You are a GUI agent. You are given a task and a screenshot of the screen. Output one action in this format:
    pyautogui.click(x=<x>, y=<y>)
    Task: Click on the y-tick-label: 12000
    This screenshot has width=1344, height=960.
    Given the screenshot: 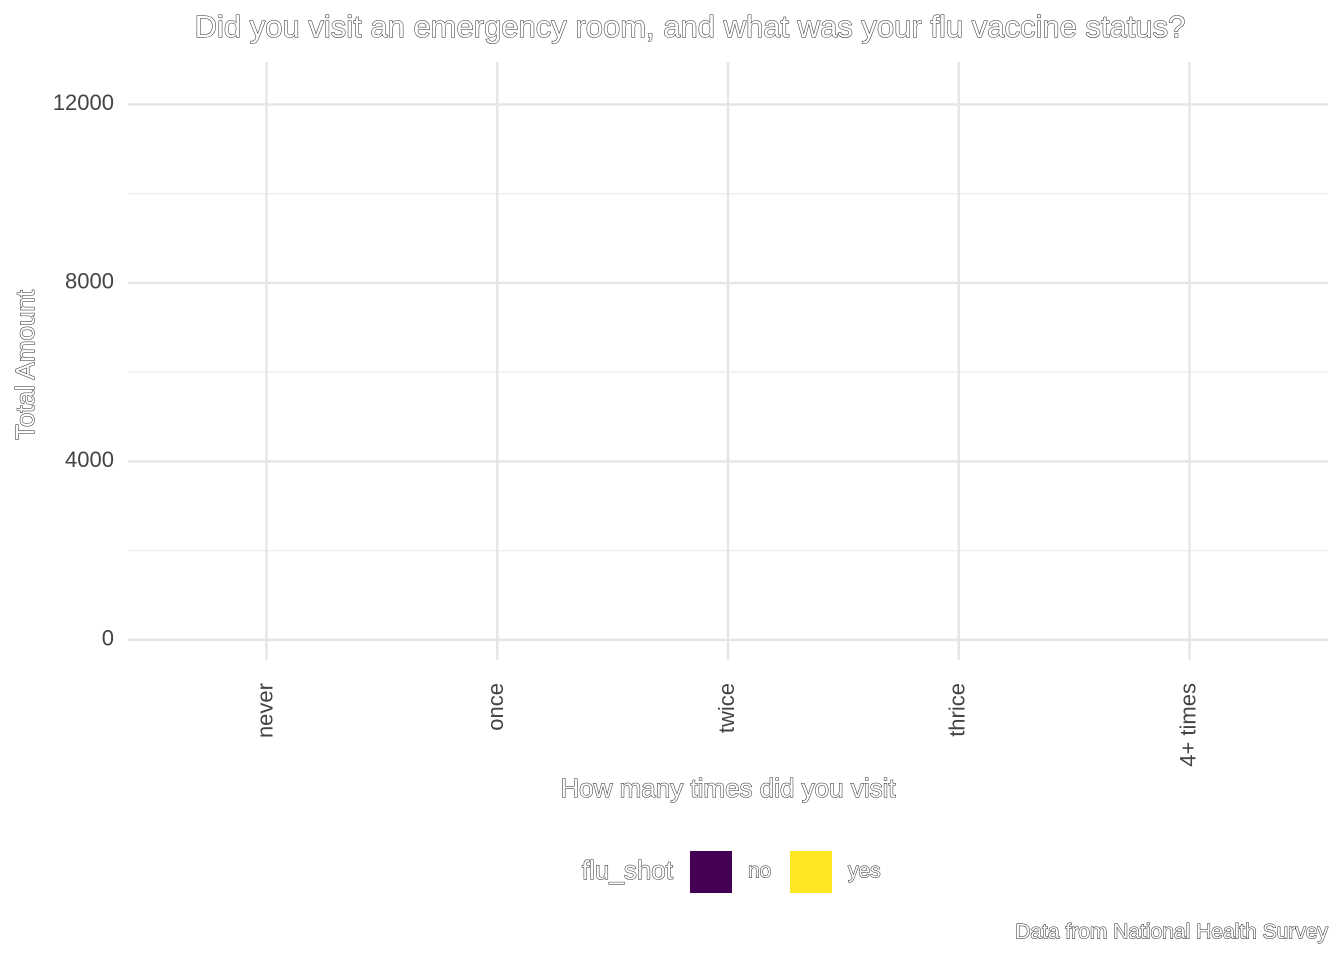 What is the action you would take?
    pyautogui.click(x=83, y=102)
    